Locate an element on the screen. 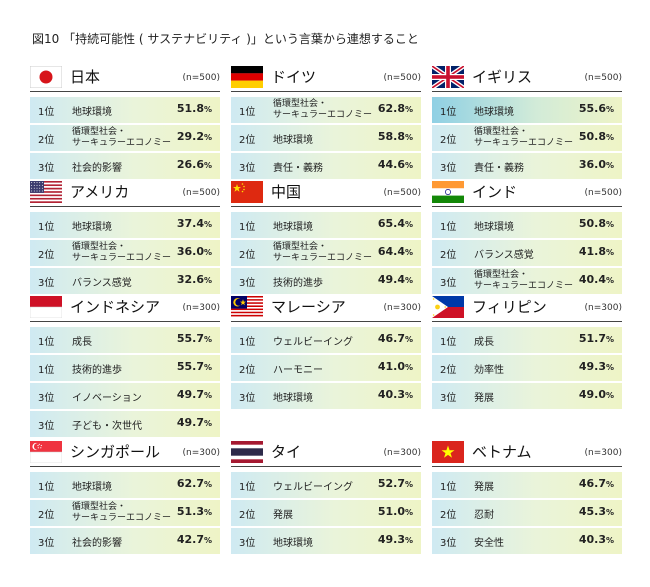 Image resolution: width=650 pixels, height=587 pixels. ranking-row: 2位 循環型社会・ サーキュラーエコノミー 51.3% is located at coordinates (125, 513).